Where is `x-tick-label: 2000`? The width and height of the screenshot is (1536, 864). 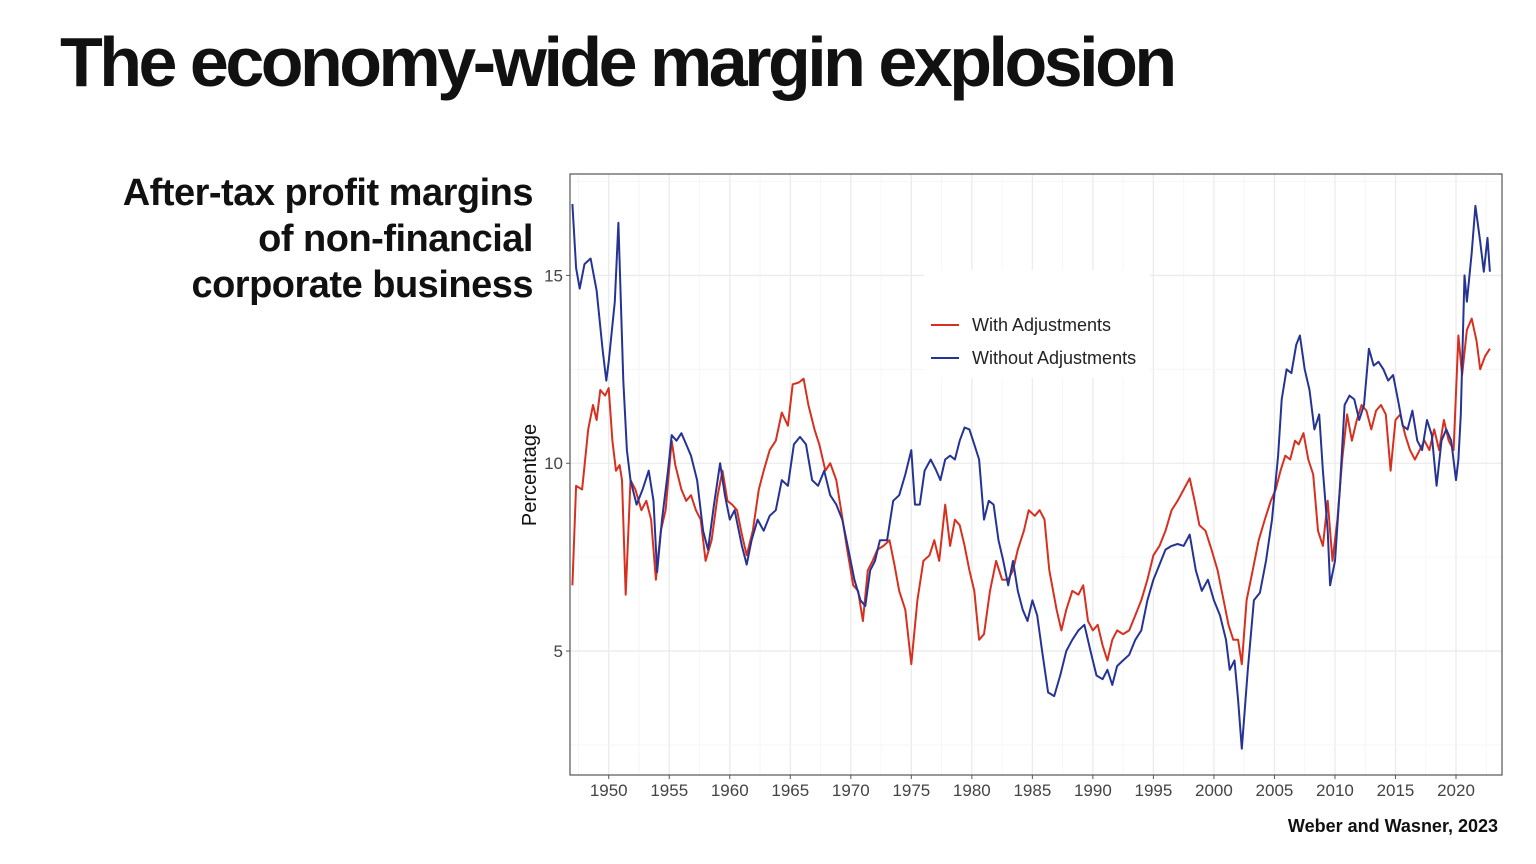 x-tick-label: 2000 is located at coordinates (1214, 790).